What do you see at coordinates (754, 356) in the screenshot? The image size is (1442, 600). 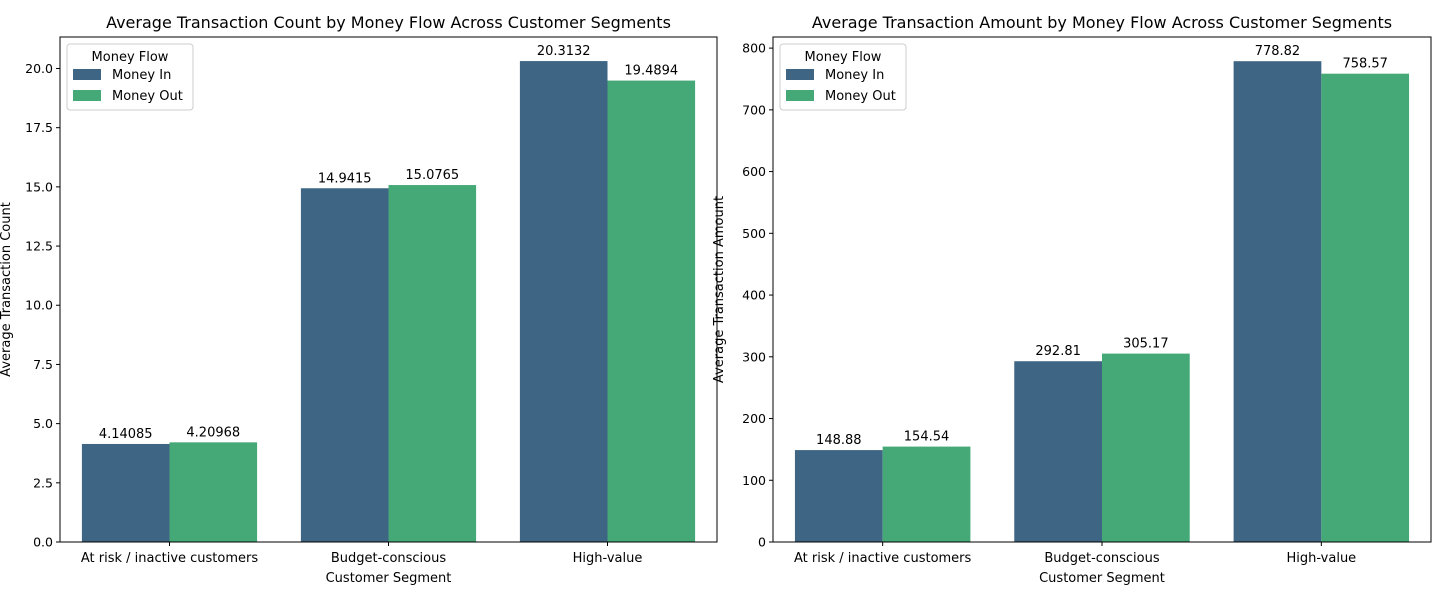 I see `y-tick-label: 300` at bounding box center [754, 356].